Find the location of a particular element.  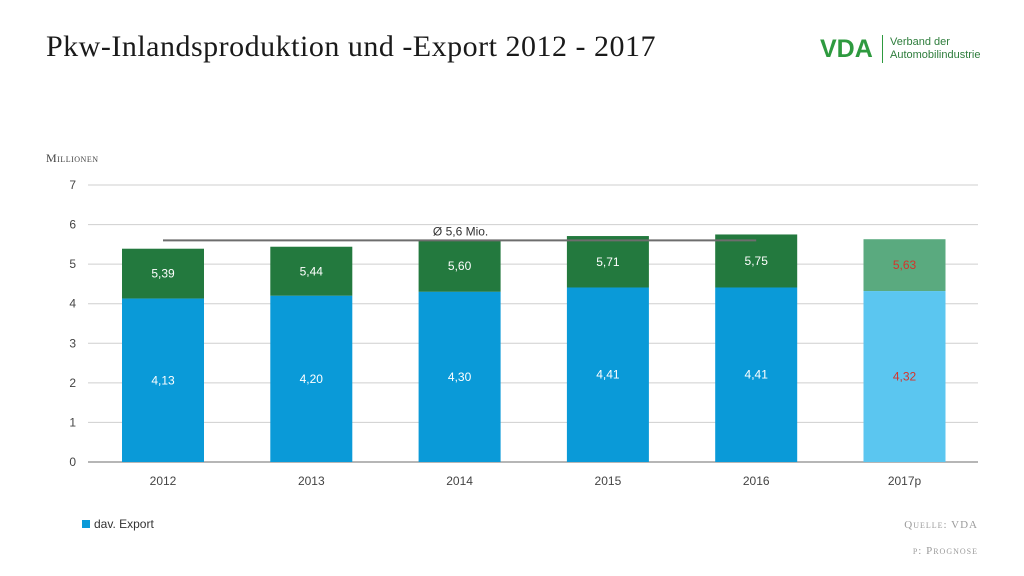

logo-divider is located at coordinates (882, 49).